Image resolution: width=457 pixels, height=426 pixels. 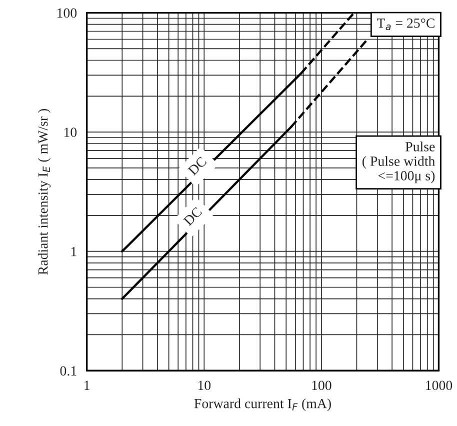 I want to click on y-tick-label: 1, so click(x=73, y=251).